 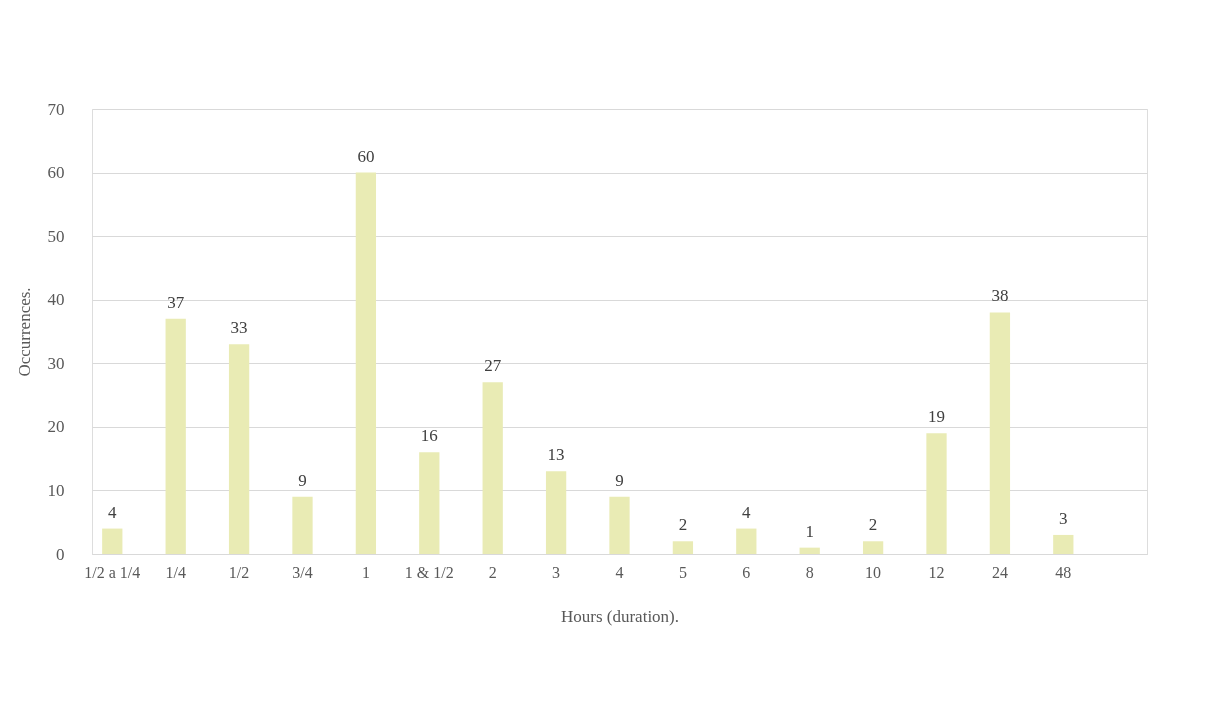 I want to click on y-tick-label: 30, so click(x=56, y=363).